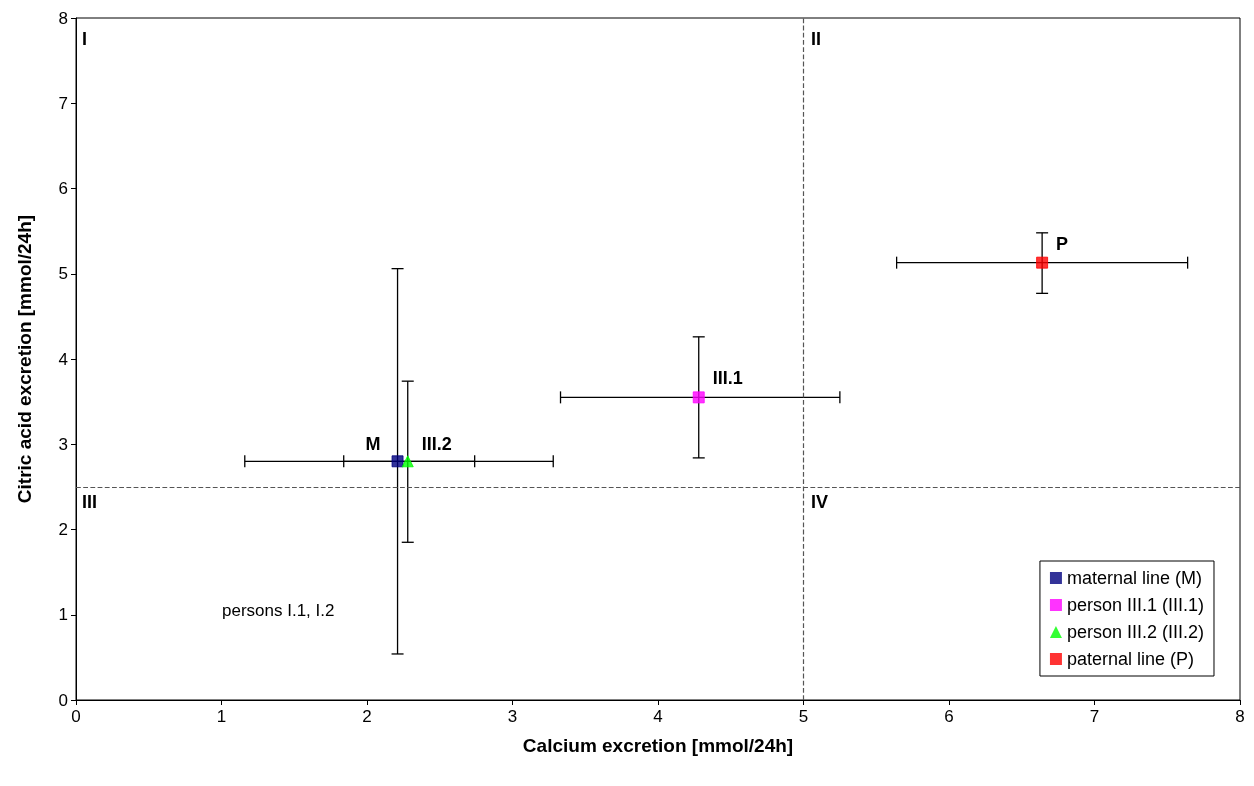  I want to click on x-tick-label: 0, so click(76, 716).